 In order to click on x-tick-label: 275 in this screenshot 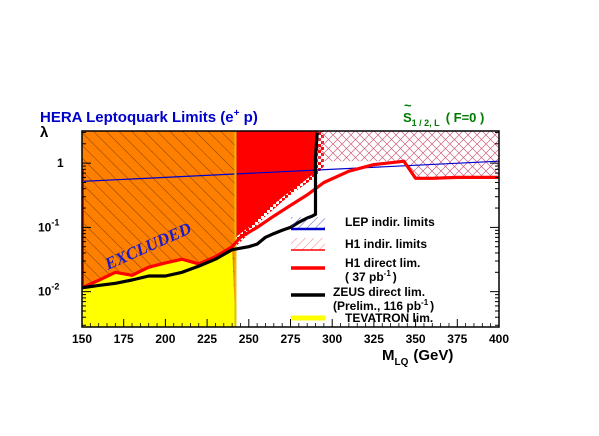, I will do `click(290, 339)`.